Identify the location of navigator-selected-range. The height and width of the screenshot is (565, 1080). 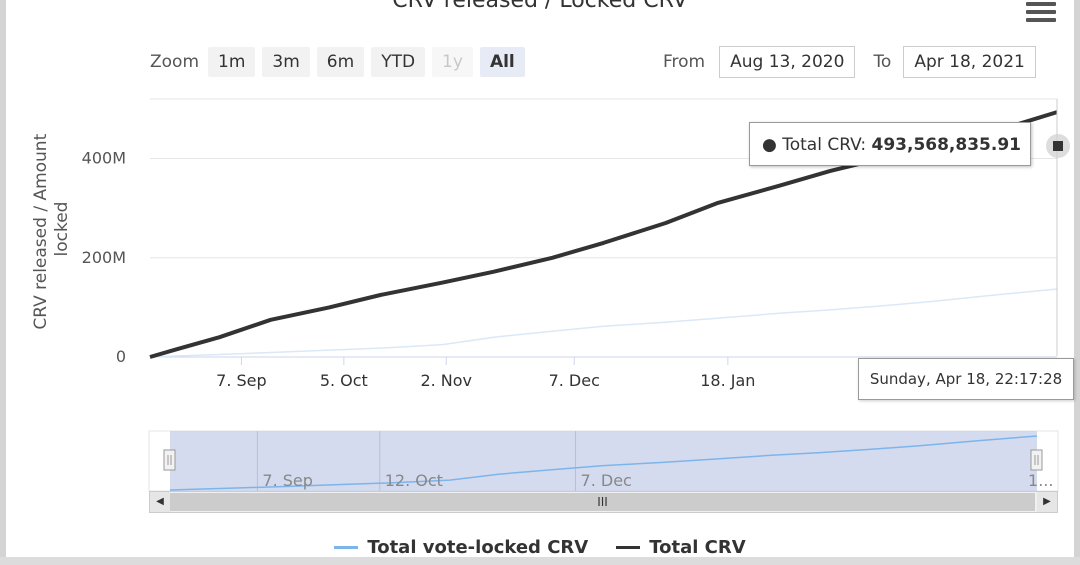
(603, 461).